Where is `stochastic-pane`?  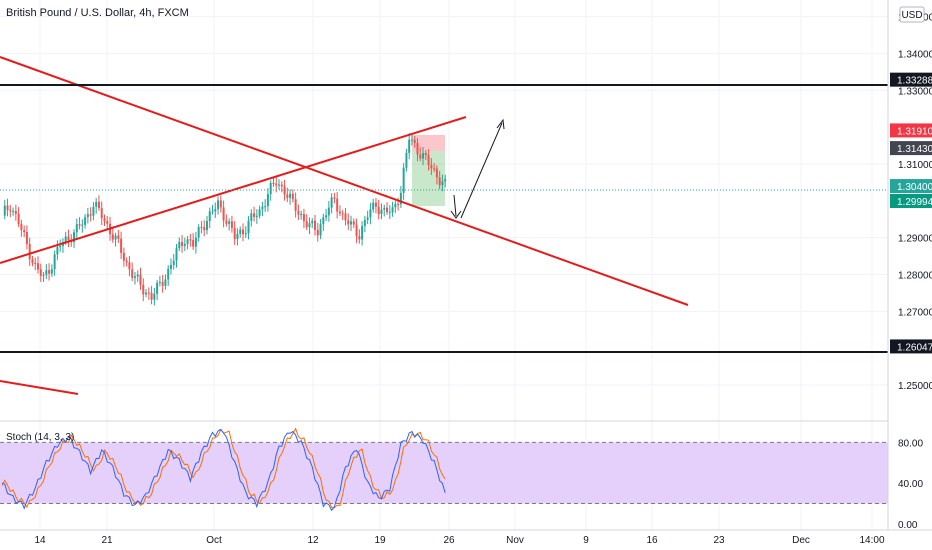
stochastic-pane is located at coordinates (444, 469).